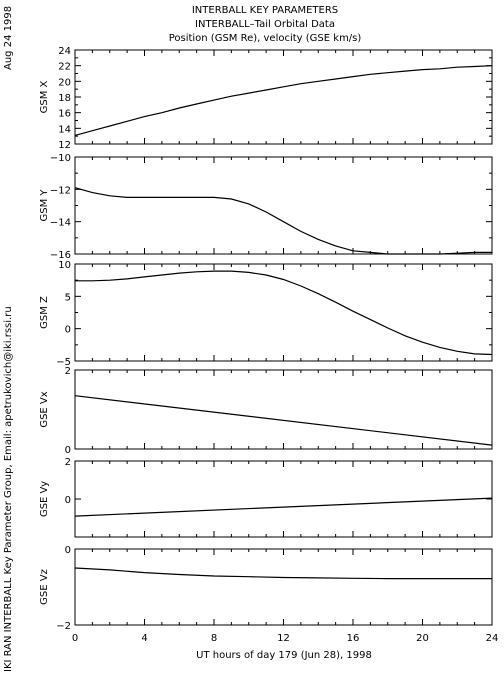  Describe the element at coordinates (68, 297) in the screenshot. I see `y-tick-label: 5` at that location.